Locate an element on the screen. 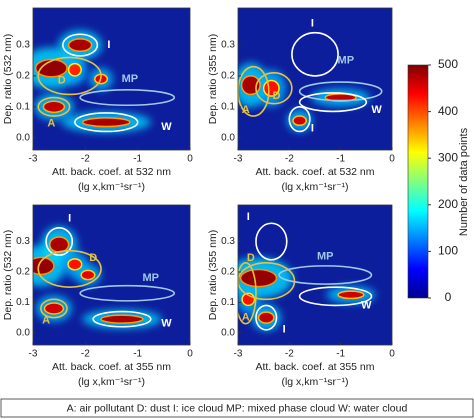 Image resolution: width=474 pixels, height=419 pixels. colorbar-tick-label: 300 is located at coordinates (448, 157).